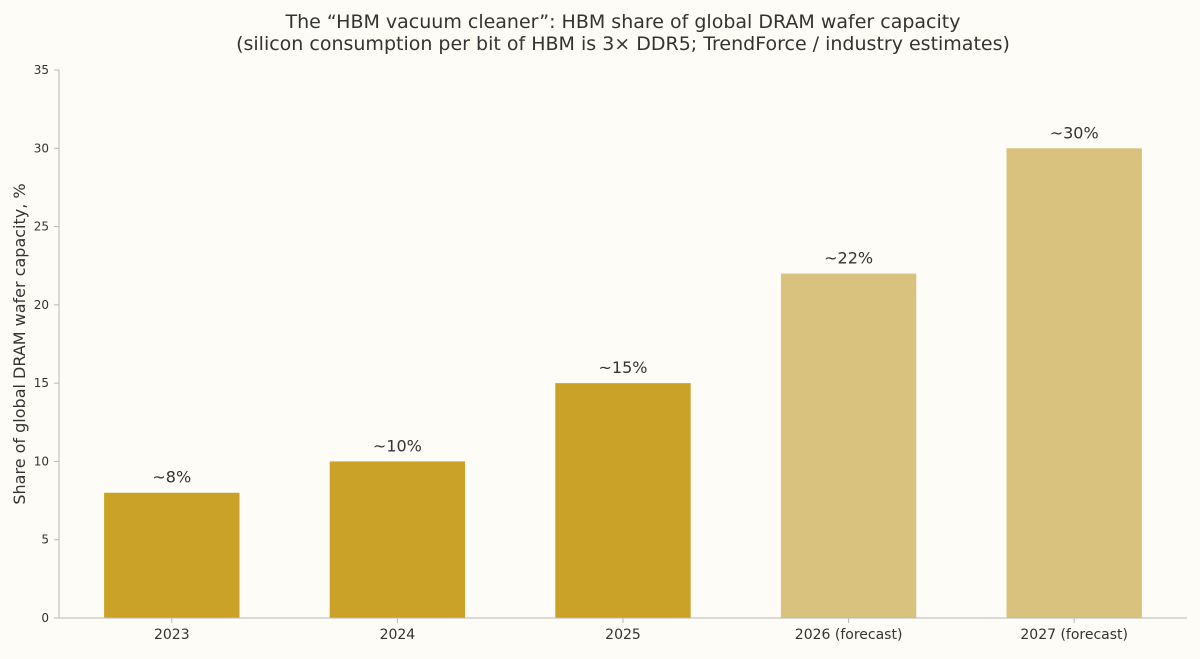 Image resolution: width=1200 pixels, height=659 pixels. I want to click on x-tick-label: 2024, so click(398, 635).